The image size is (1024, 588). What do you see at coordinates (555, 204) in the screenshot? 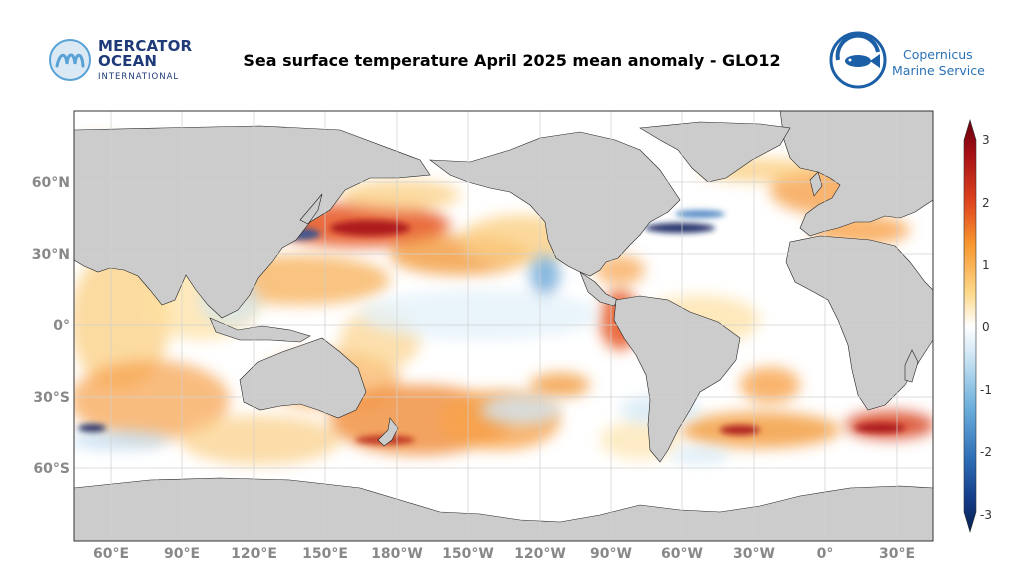
I see `land-north-america` at bounding box center [555, 204].